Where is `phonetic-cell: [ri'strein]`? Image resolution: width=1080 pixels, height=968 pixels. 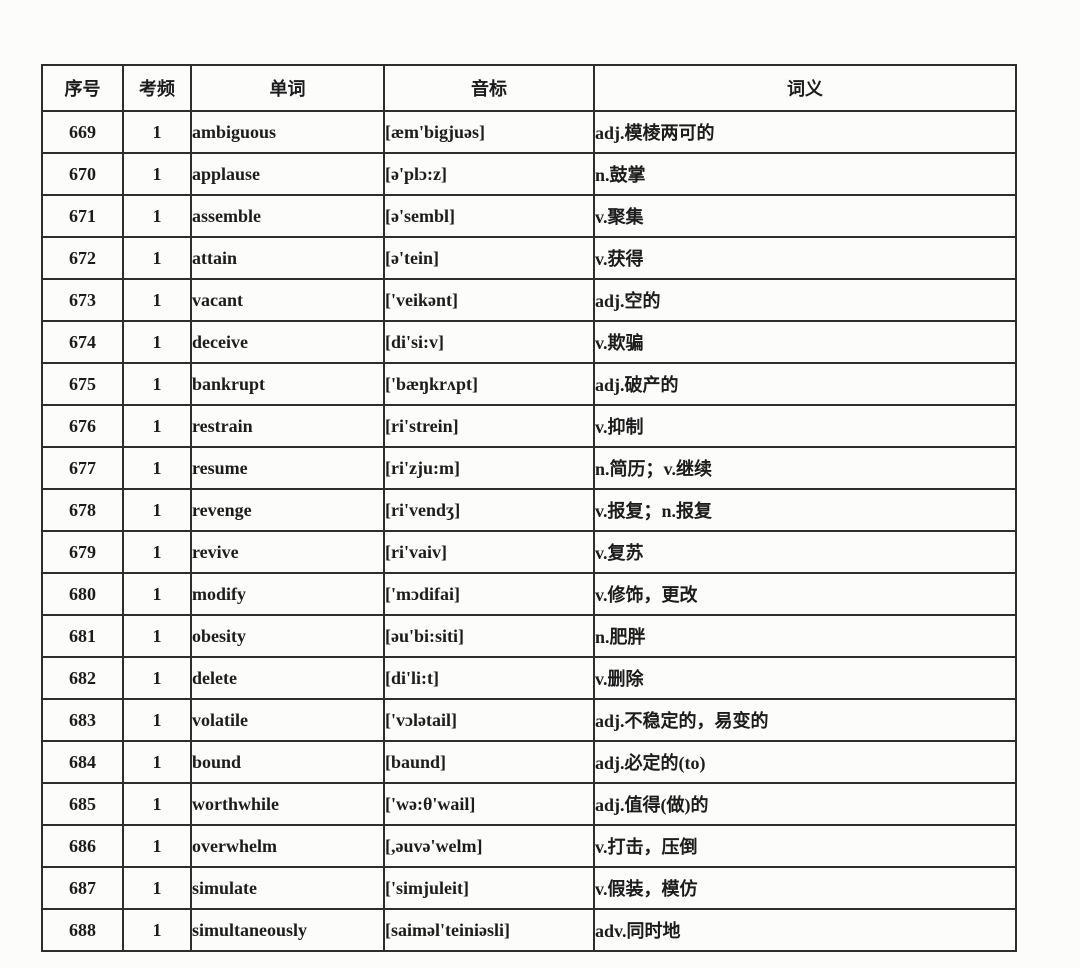
phonetic-cell: [ri'strein] is located at coordinates (489, 426).